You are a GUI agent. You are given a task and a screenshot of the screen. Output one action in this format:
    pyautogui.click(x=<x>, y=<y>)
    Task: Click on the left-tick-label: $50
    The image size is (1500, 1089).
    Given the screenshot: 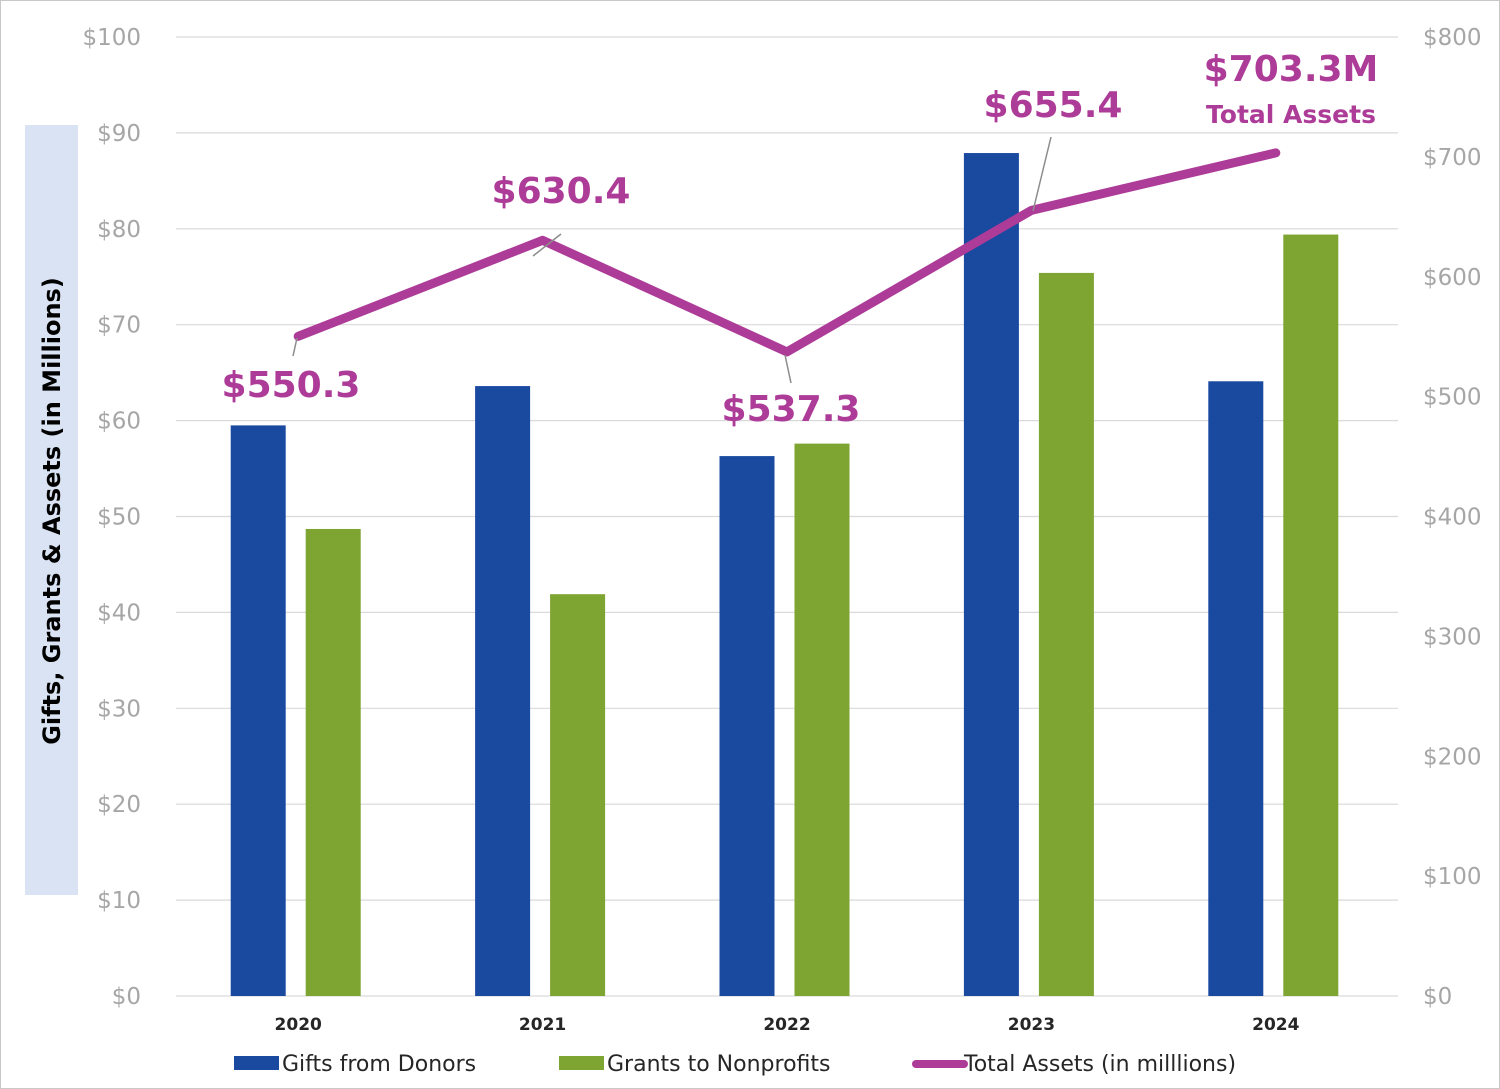 What is the action you would take?
    pyautogui.click(x=119, y=518)
    